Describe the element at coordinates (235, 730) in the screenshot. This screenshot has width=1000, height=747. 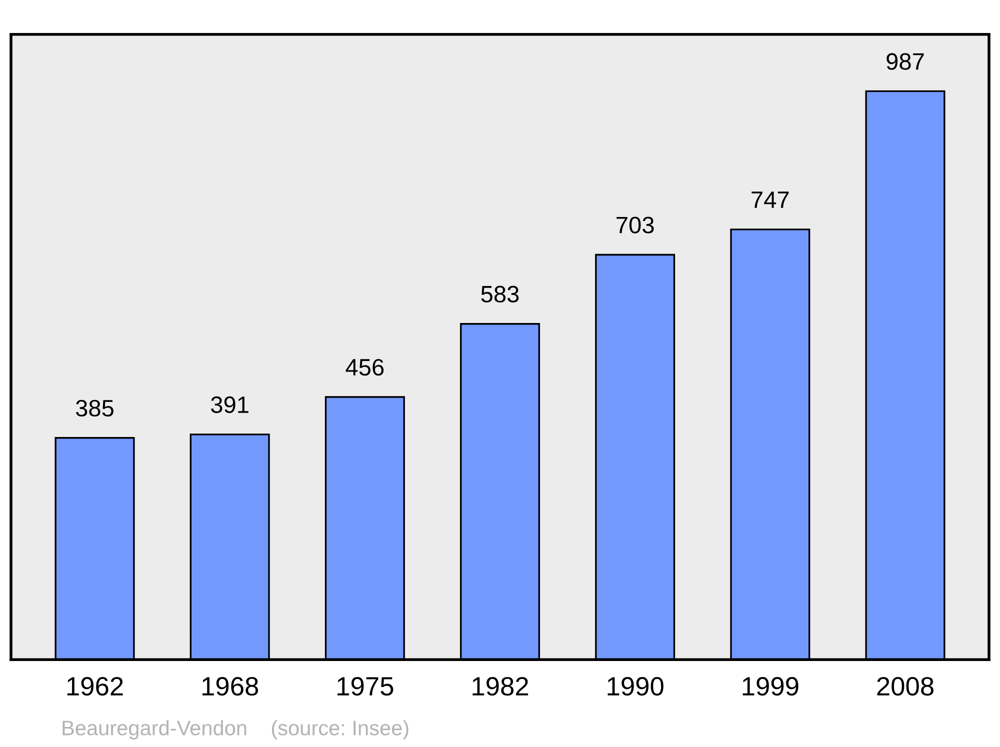
I see `text: Beauregard-Vendon (source: Insee)` at that location.